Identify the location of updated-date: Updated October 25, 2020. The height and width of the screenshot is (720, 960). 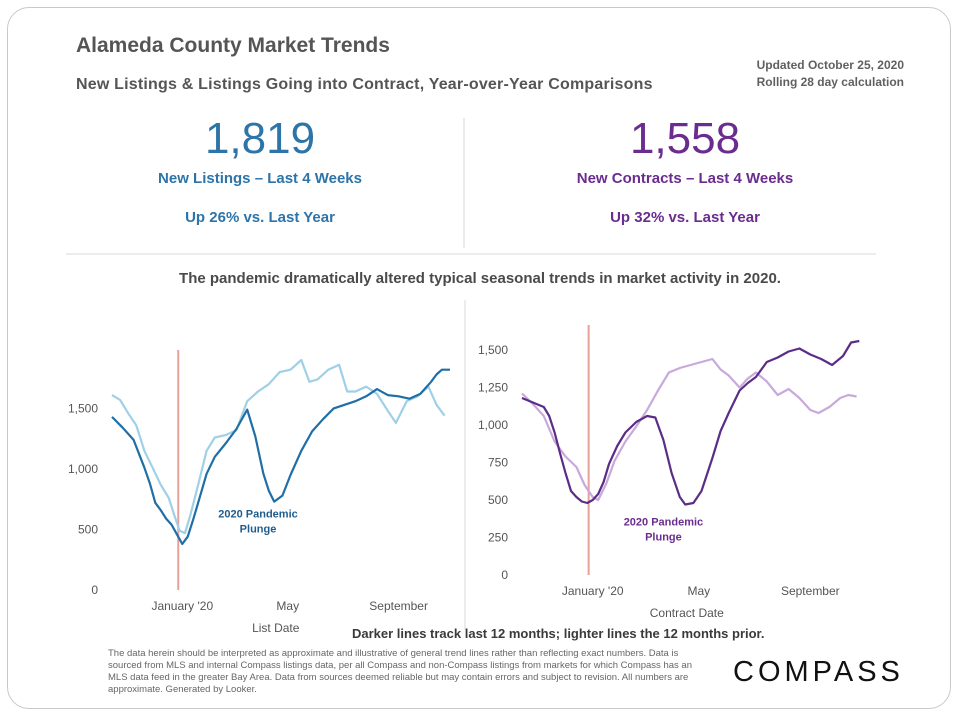
(830, 65).